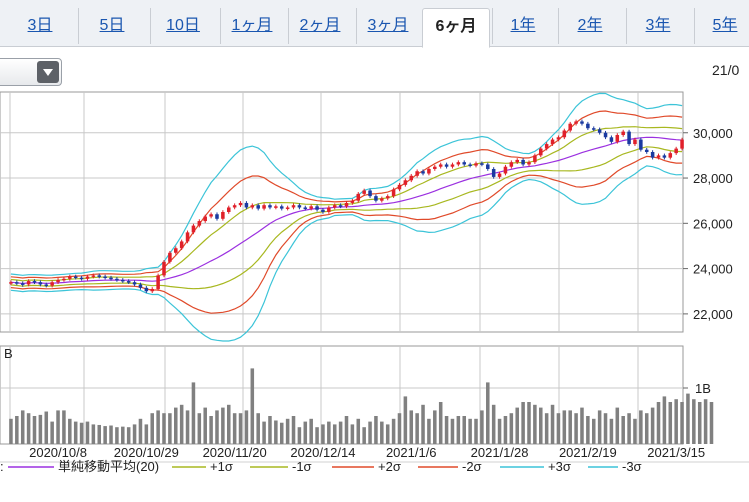 This screenshot has height=502, width=749. What do you see at coordinates (387, 26) in the screenshot?
I see `tab-6: 3ヶ月` at bounding box center [387, 26].